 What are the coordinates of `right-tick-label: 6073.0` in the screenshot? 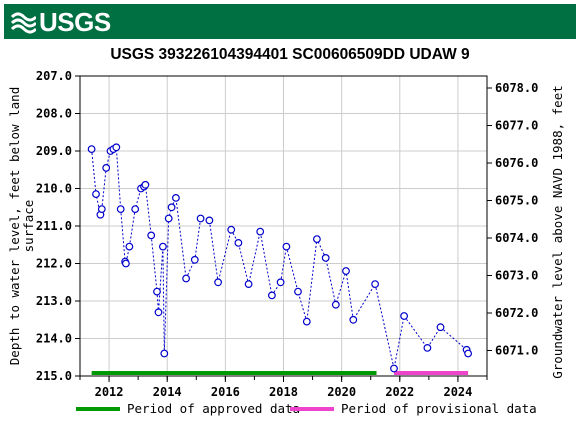 It's located at (516, 276).